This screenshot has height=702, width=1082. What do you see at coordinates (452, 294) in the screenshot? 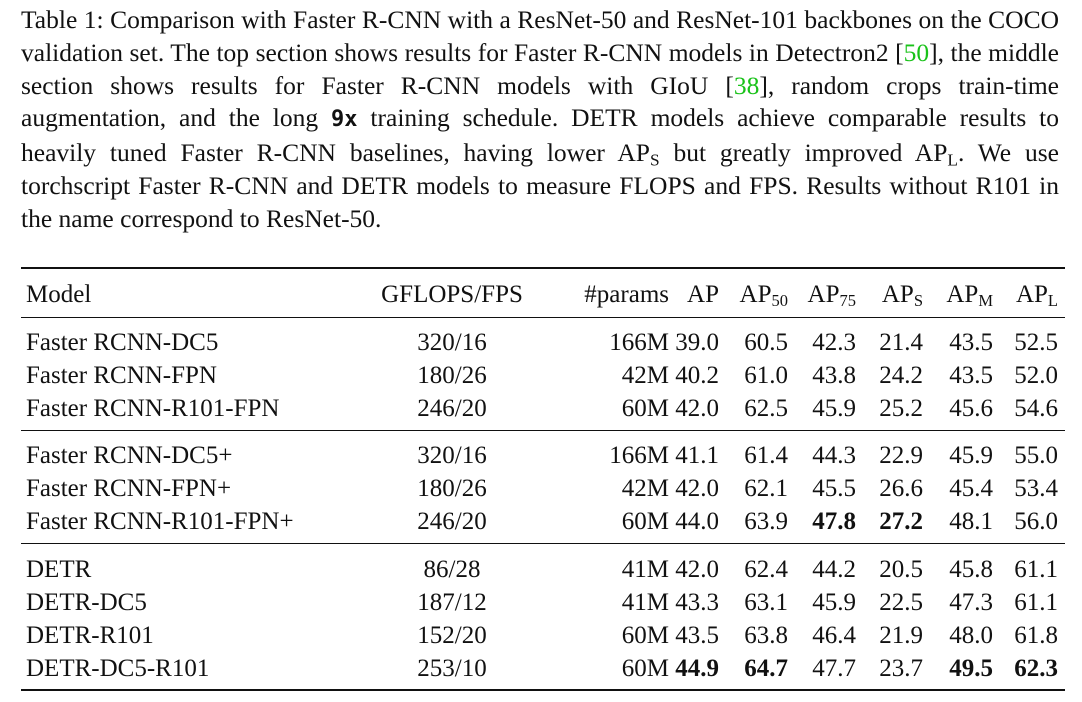
I see `header-gflops-fps: GFLOPS/FPS` at bounding box center [452, 294].